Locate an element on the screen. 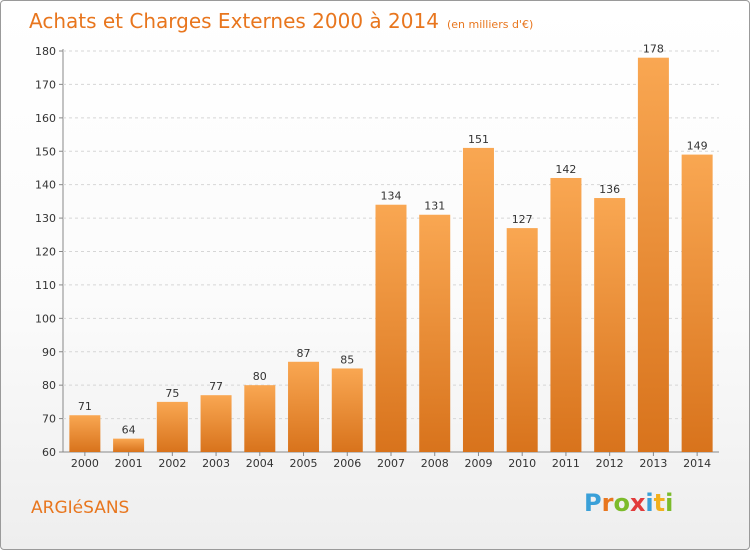  x-tick-label: 2011 is located at coordinates (566, 463).